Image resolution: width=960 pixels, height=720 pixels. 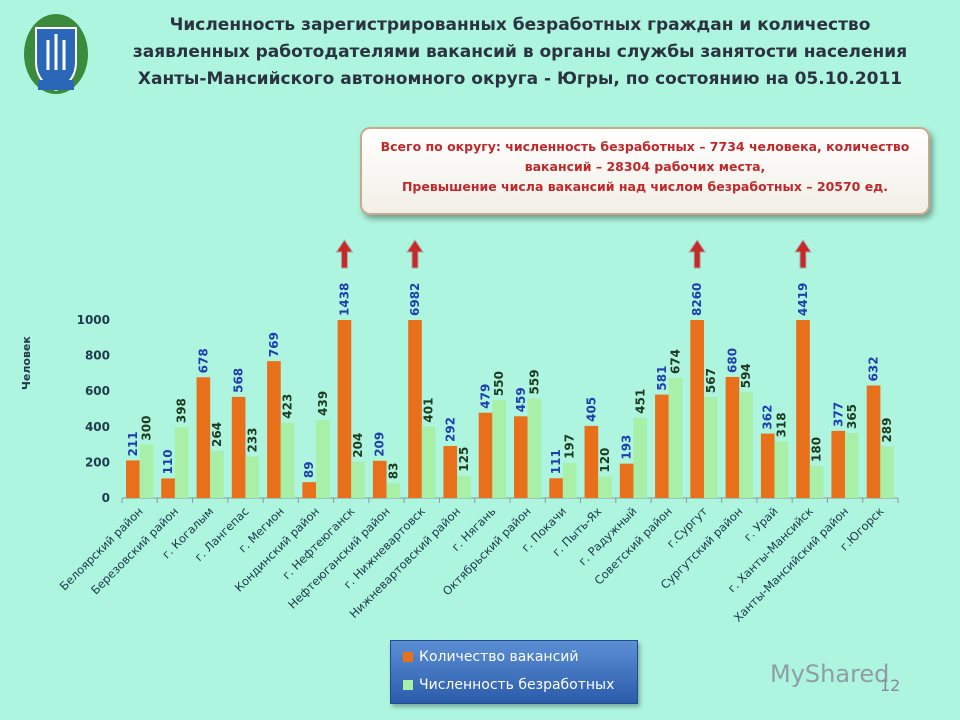 What do you see at coordinates (517, 685) in the screenshot?
I see `legend-label: Численность безработных` at bounding box center [517, 685].